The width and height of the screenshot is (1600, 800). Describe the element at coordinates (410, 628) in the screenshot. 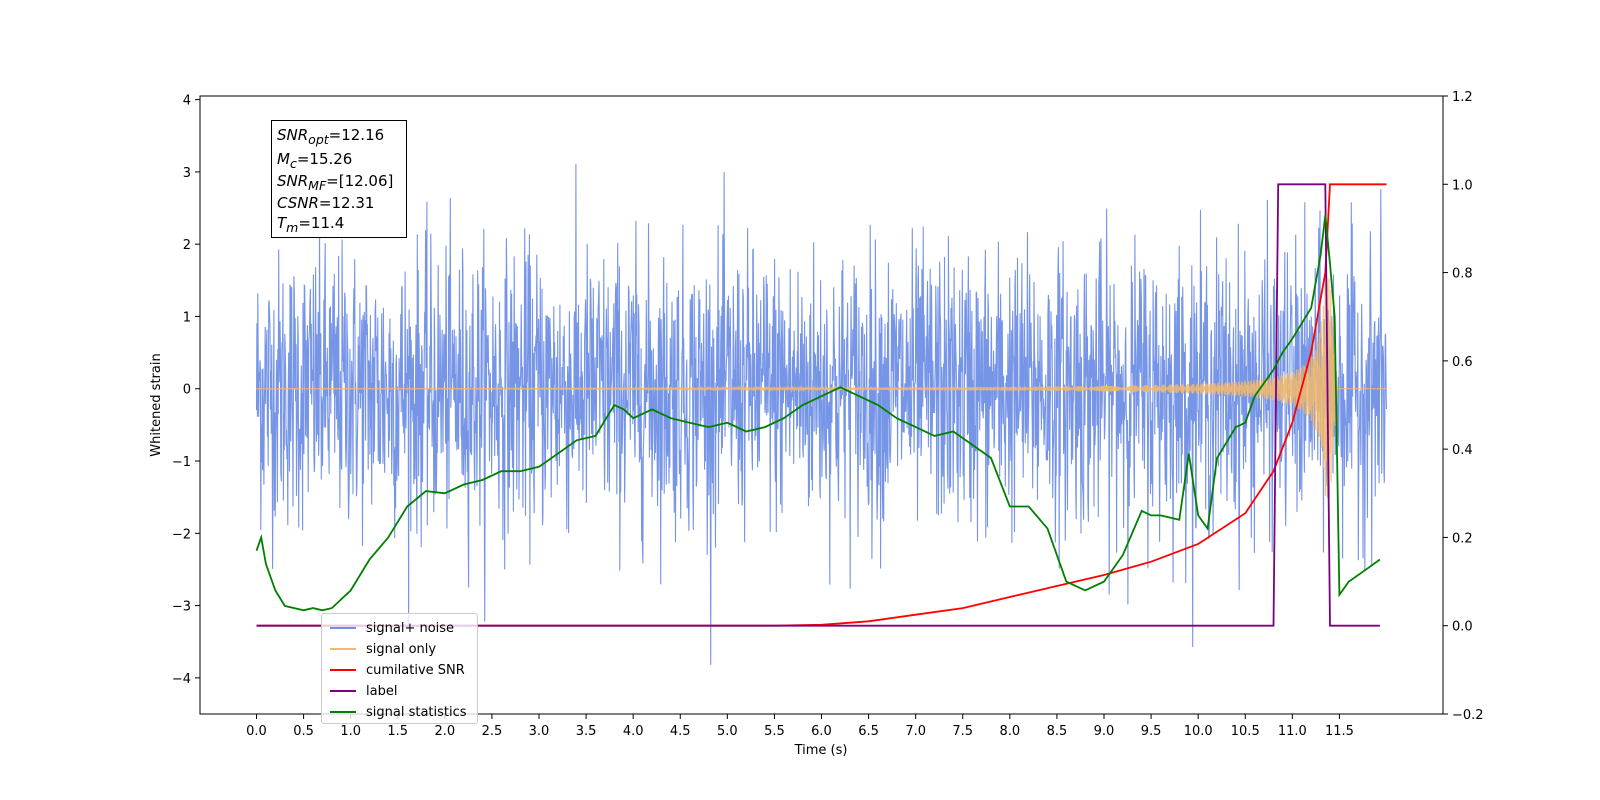

I see `legend-label: signal+ noise` at that location.